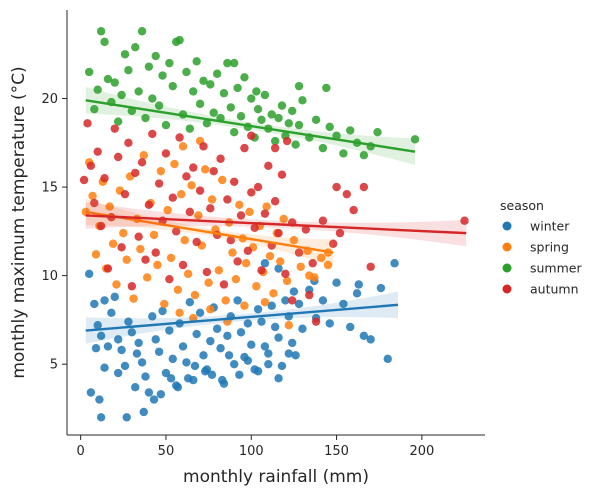 The width and height of the screenshot is (600, 495). I want to click on legend-marker-summer, so click(507, 268).